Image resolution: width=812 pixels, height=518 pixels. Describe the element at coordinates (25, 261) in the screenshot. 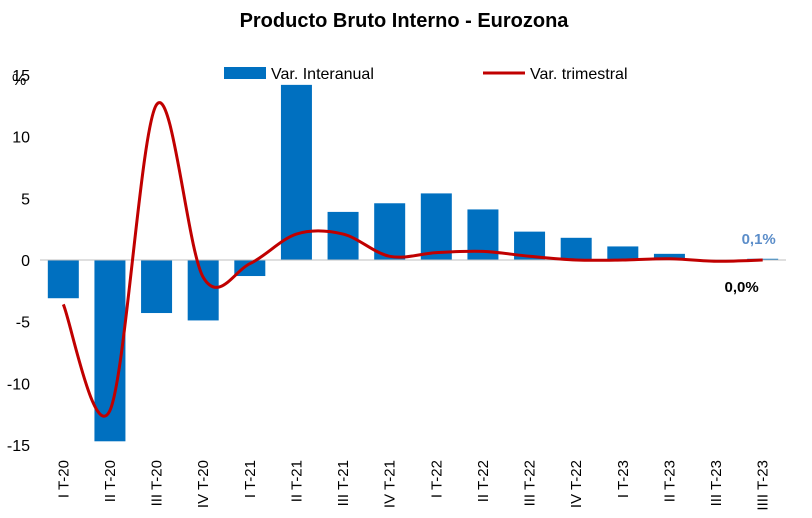

I see `y-tick-label: 0` at that location.